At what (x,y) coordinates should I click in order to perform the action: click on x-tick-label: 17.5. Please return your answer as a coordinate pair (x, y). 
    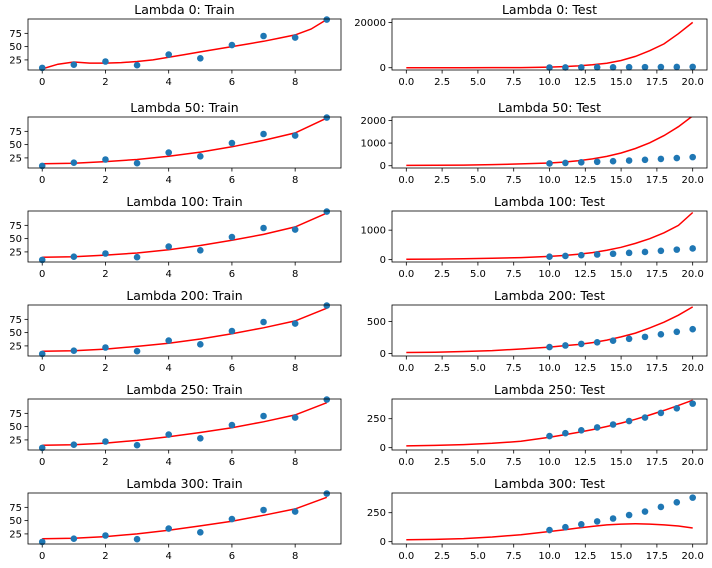
    Looking at the image, I should click on (657, 462).